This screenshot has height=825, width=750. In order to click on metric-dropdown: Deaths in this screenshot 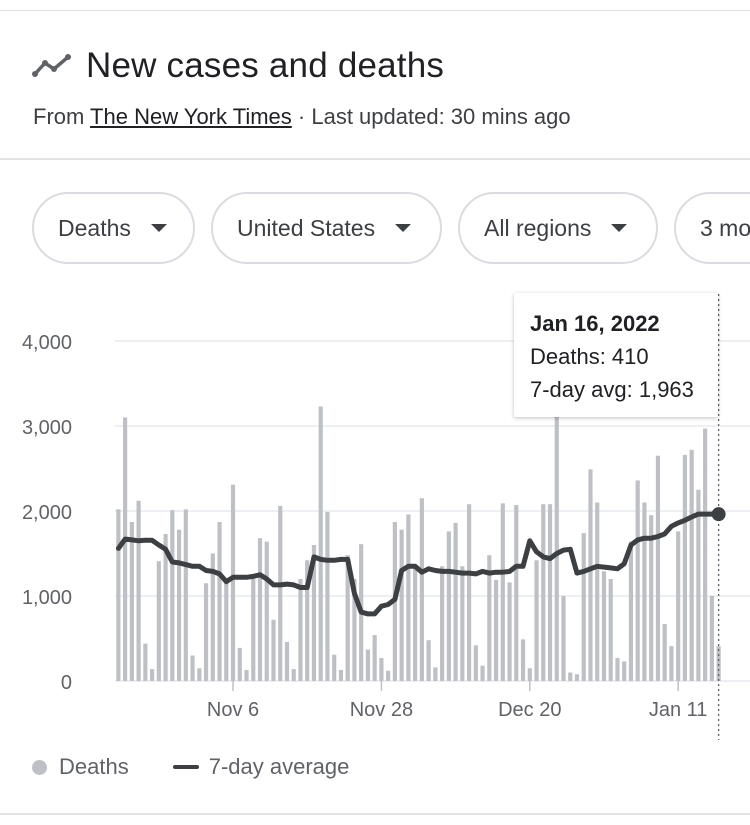, I will do `click(113, 228)`.